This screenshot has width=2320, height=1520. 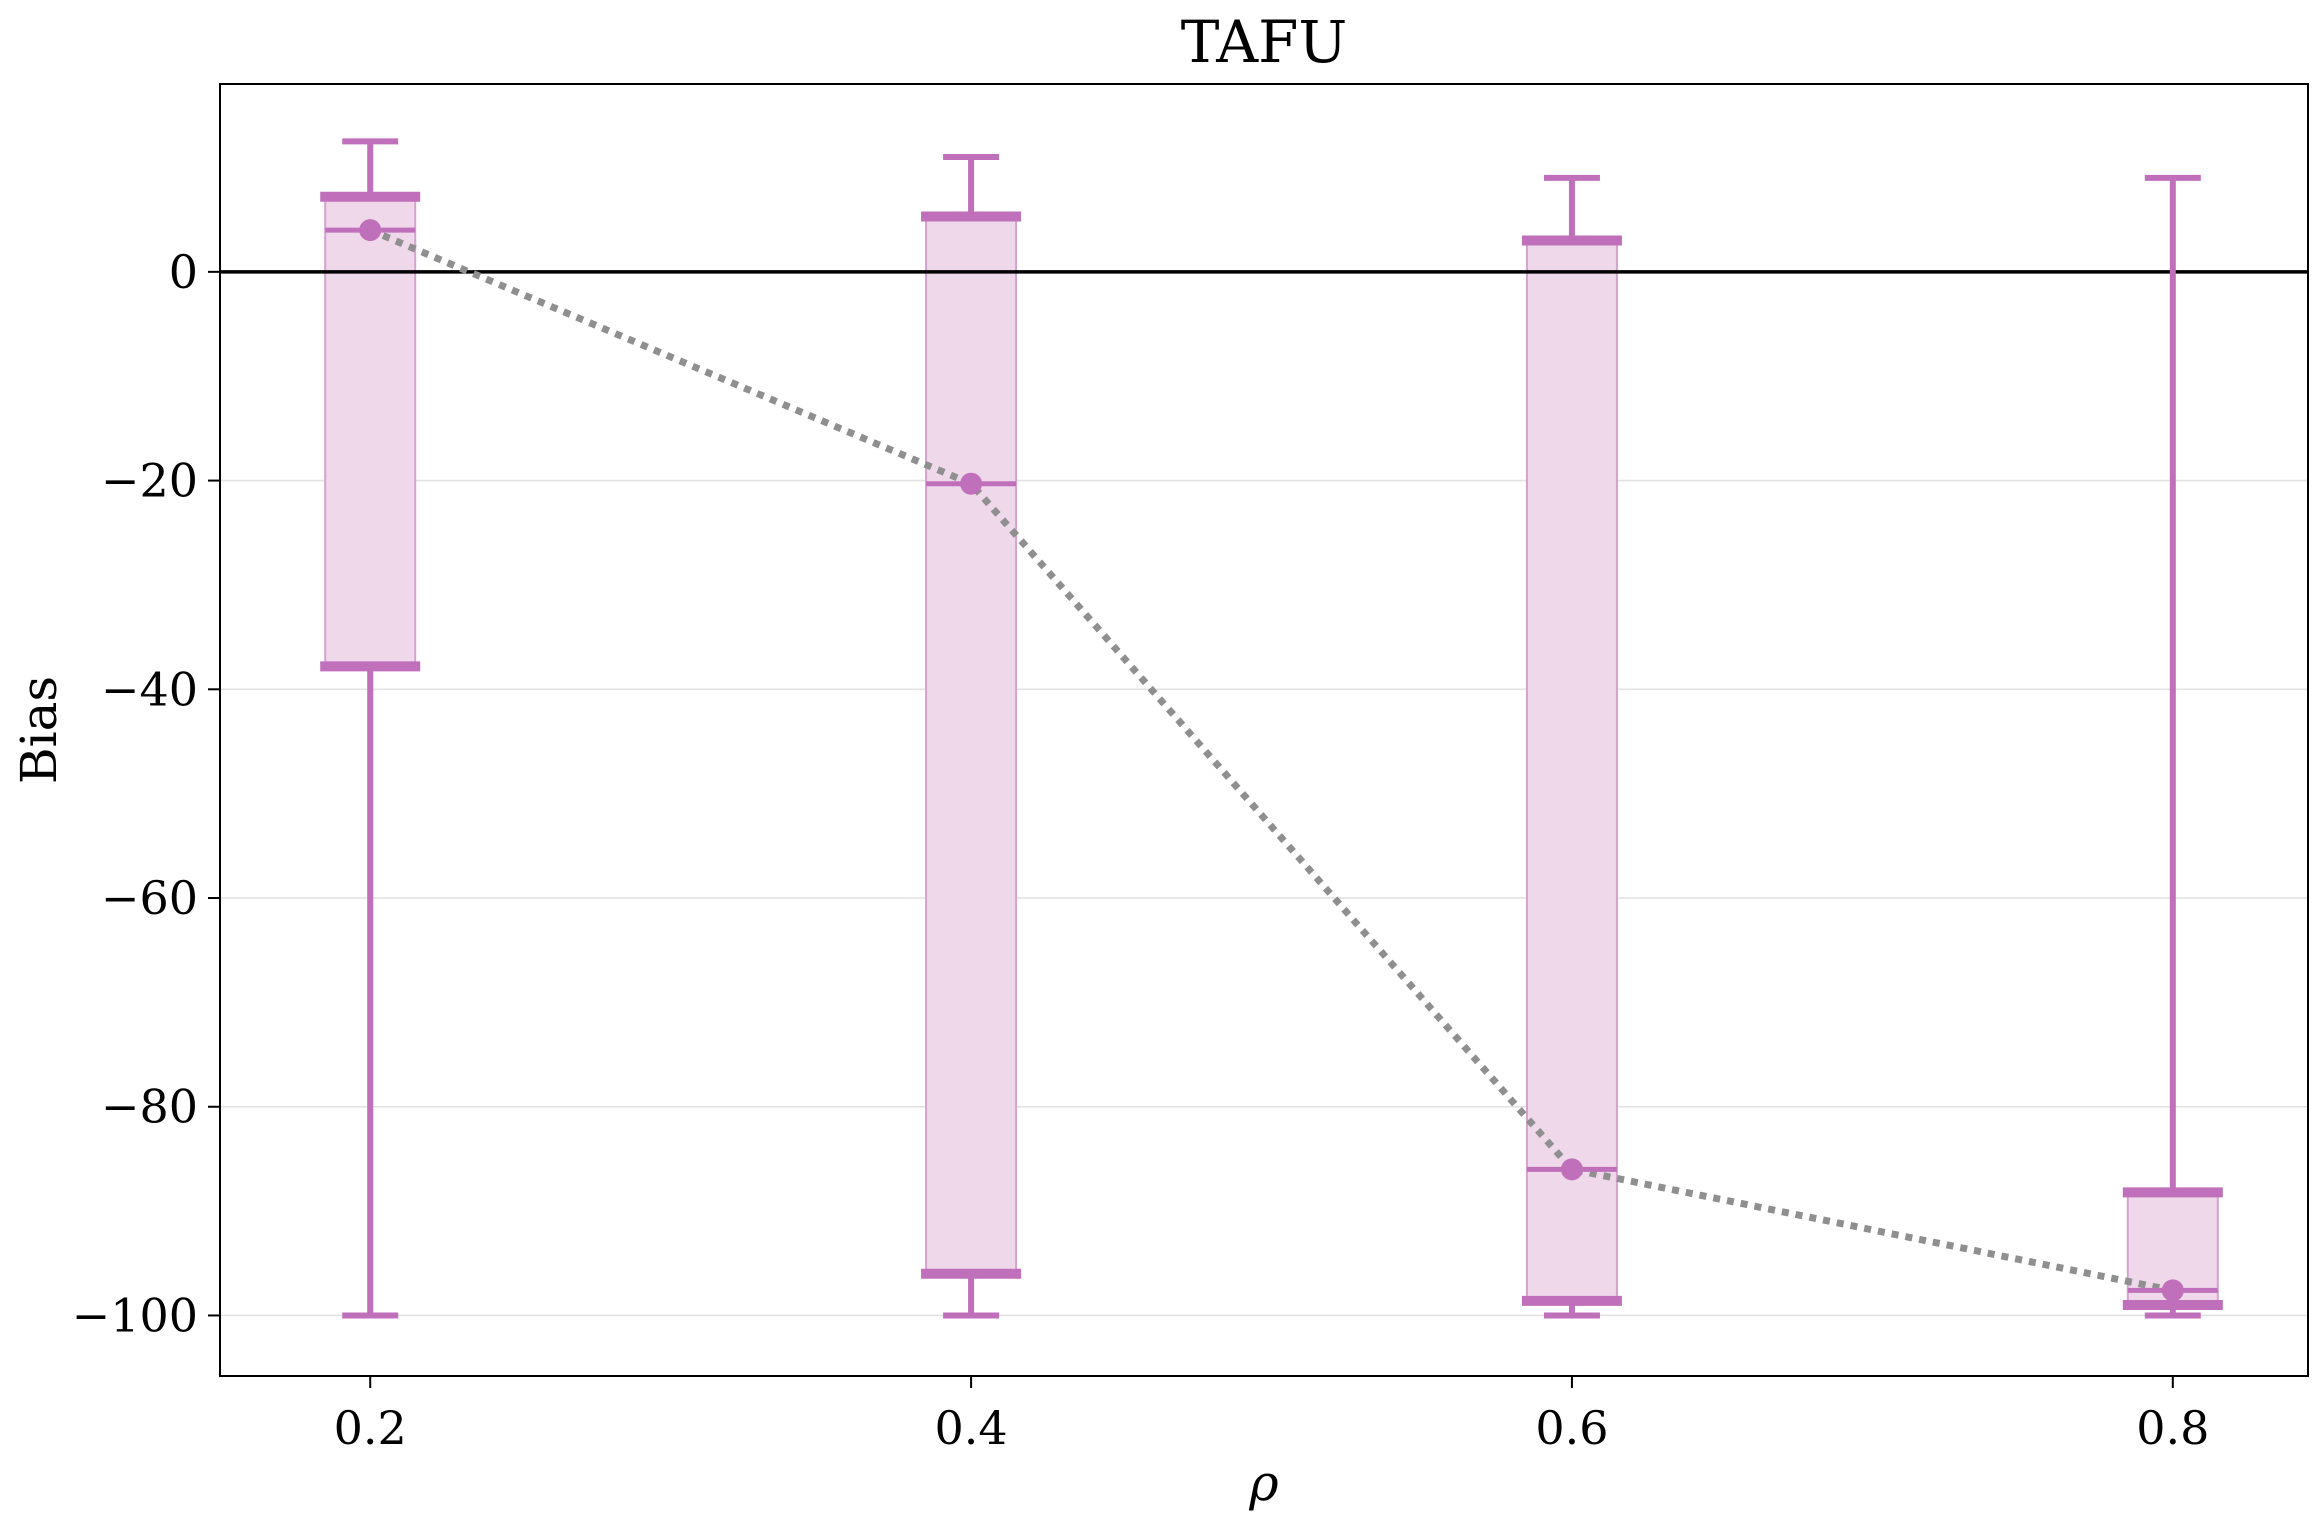 I want to click on x-tick-label: 0.6, so click(x=1571, y=1428).